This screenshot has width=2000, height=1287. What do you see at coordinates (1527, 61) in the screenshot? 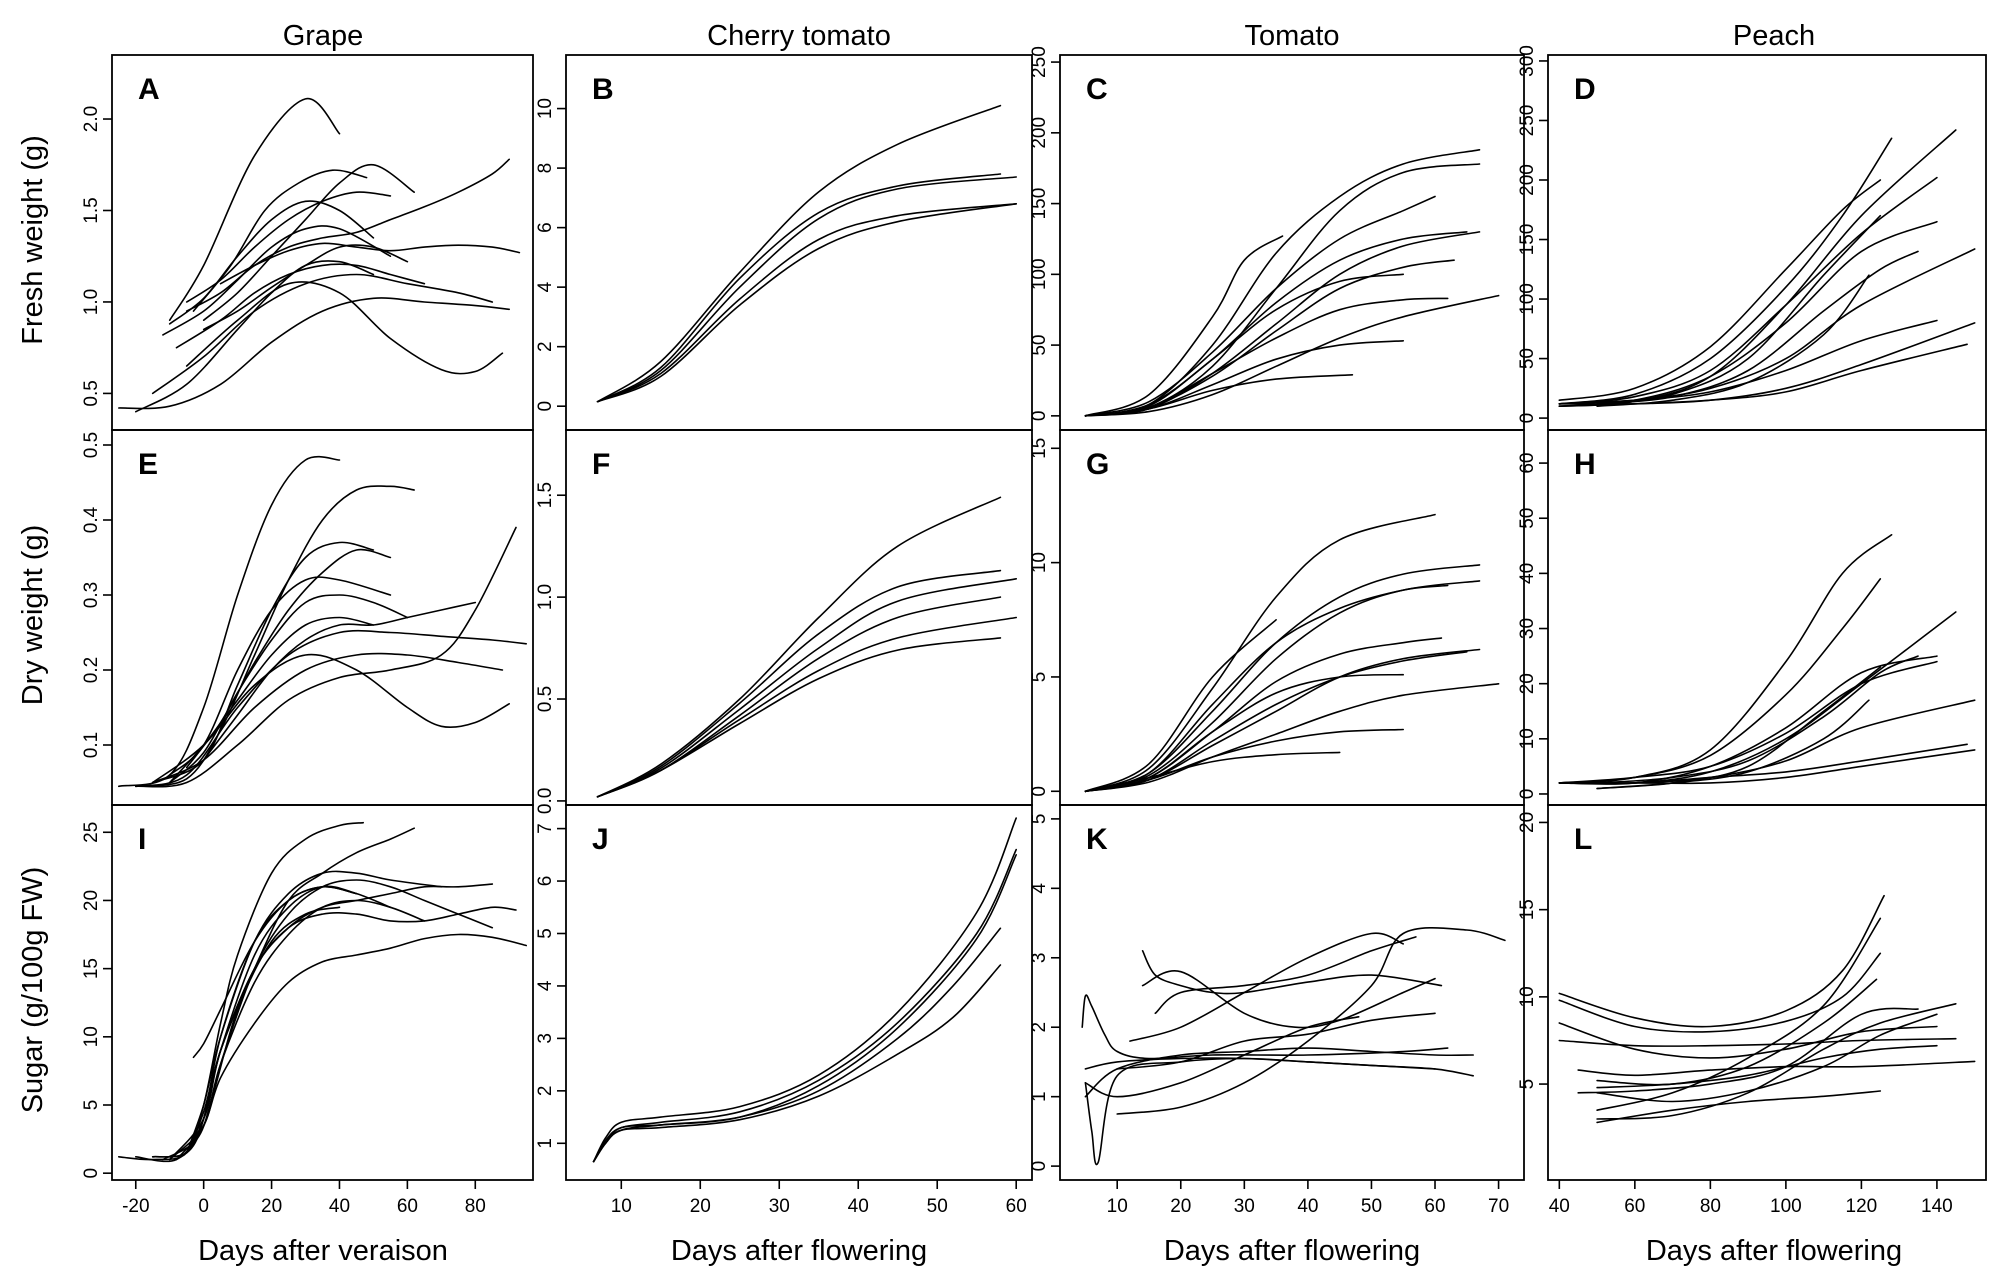
I see `panel-d-ytick-label: 300` at bounding box center [1527, 61].